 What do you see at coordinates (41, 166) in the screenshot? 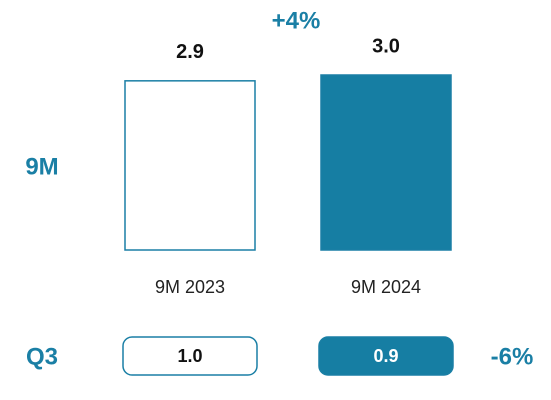
I see `row-label: 9M` at bounding box center [41, 166].